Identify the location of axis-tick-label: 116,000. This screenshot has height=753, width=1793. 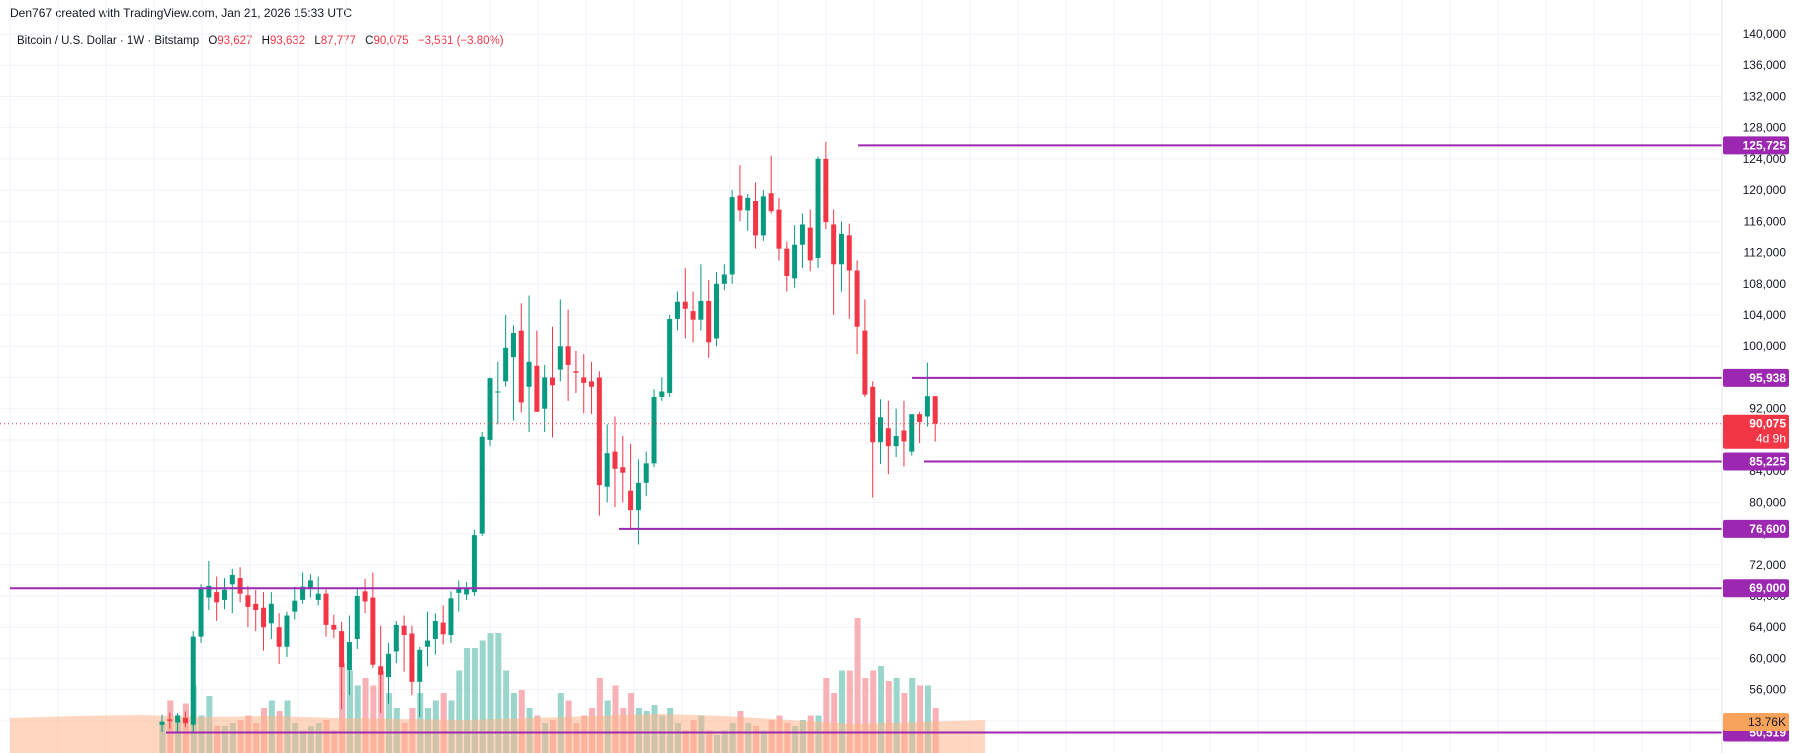
(1765, 221).